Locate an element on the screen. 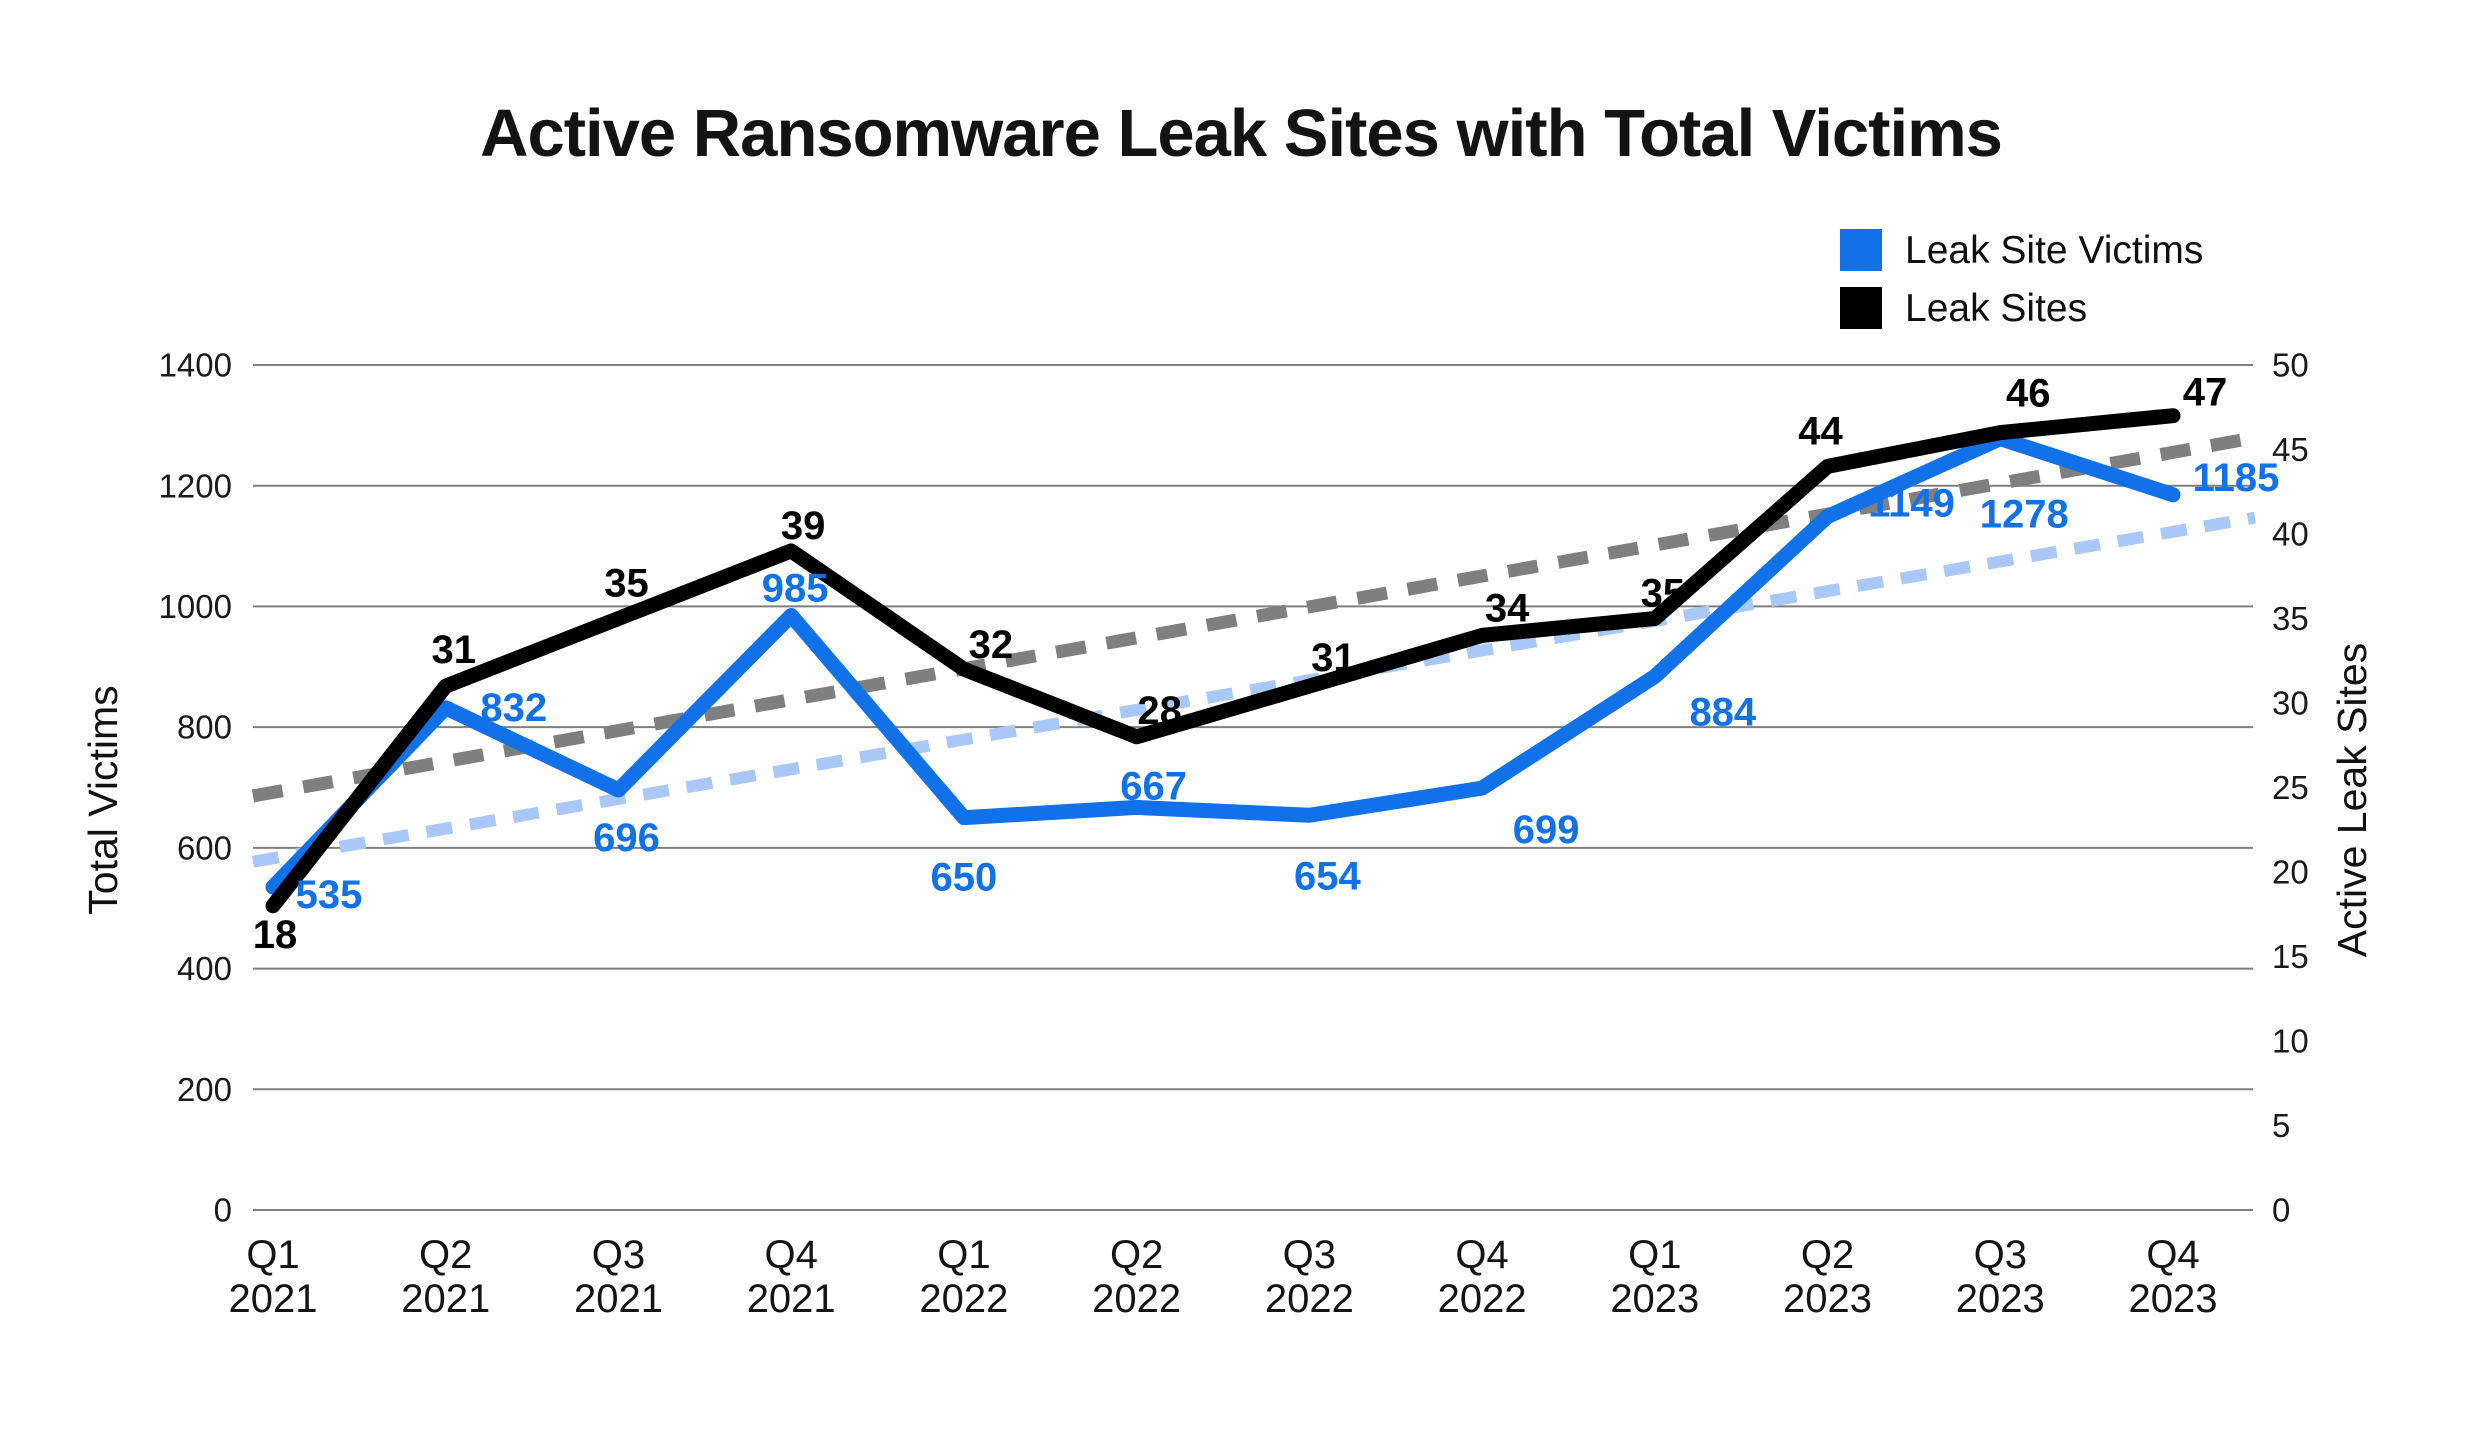 This screenshot has width=2482, height=1429. data-label-leak-sites-q2-2023: 44 is located at coordinates (1820, 431).